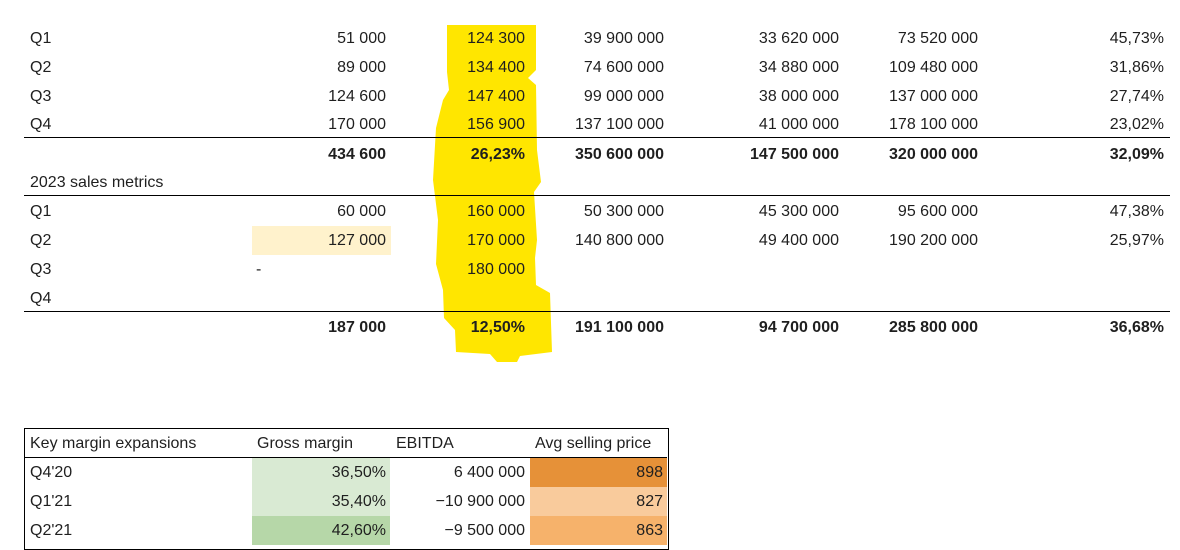  Describe the element at coordinates (51, 472) in the screenshot. I see `margins-row-label: Q4'20` at that location.